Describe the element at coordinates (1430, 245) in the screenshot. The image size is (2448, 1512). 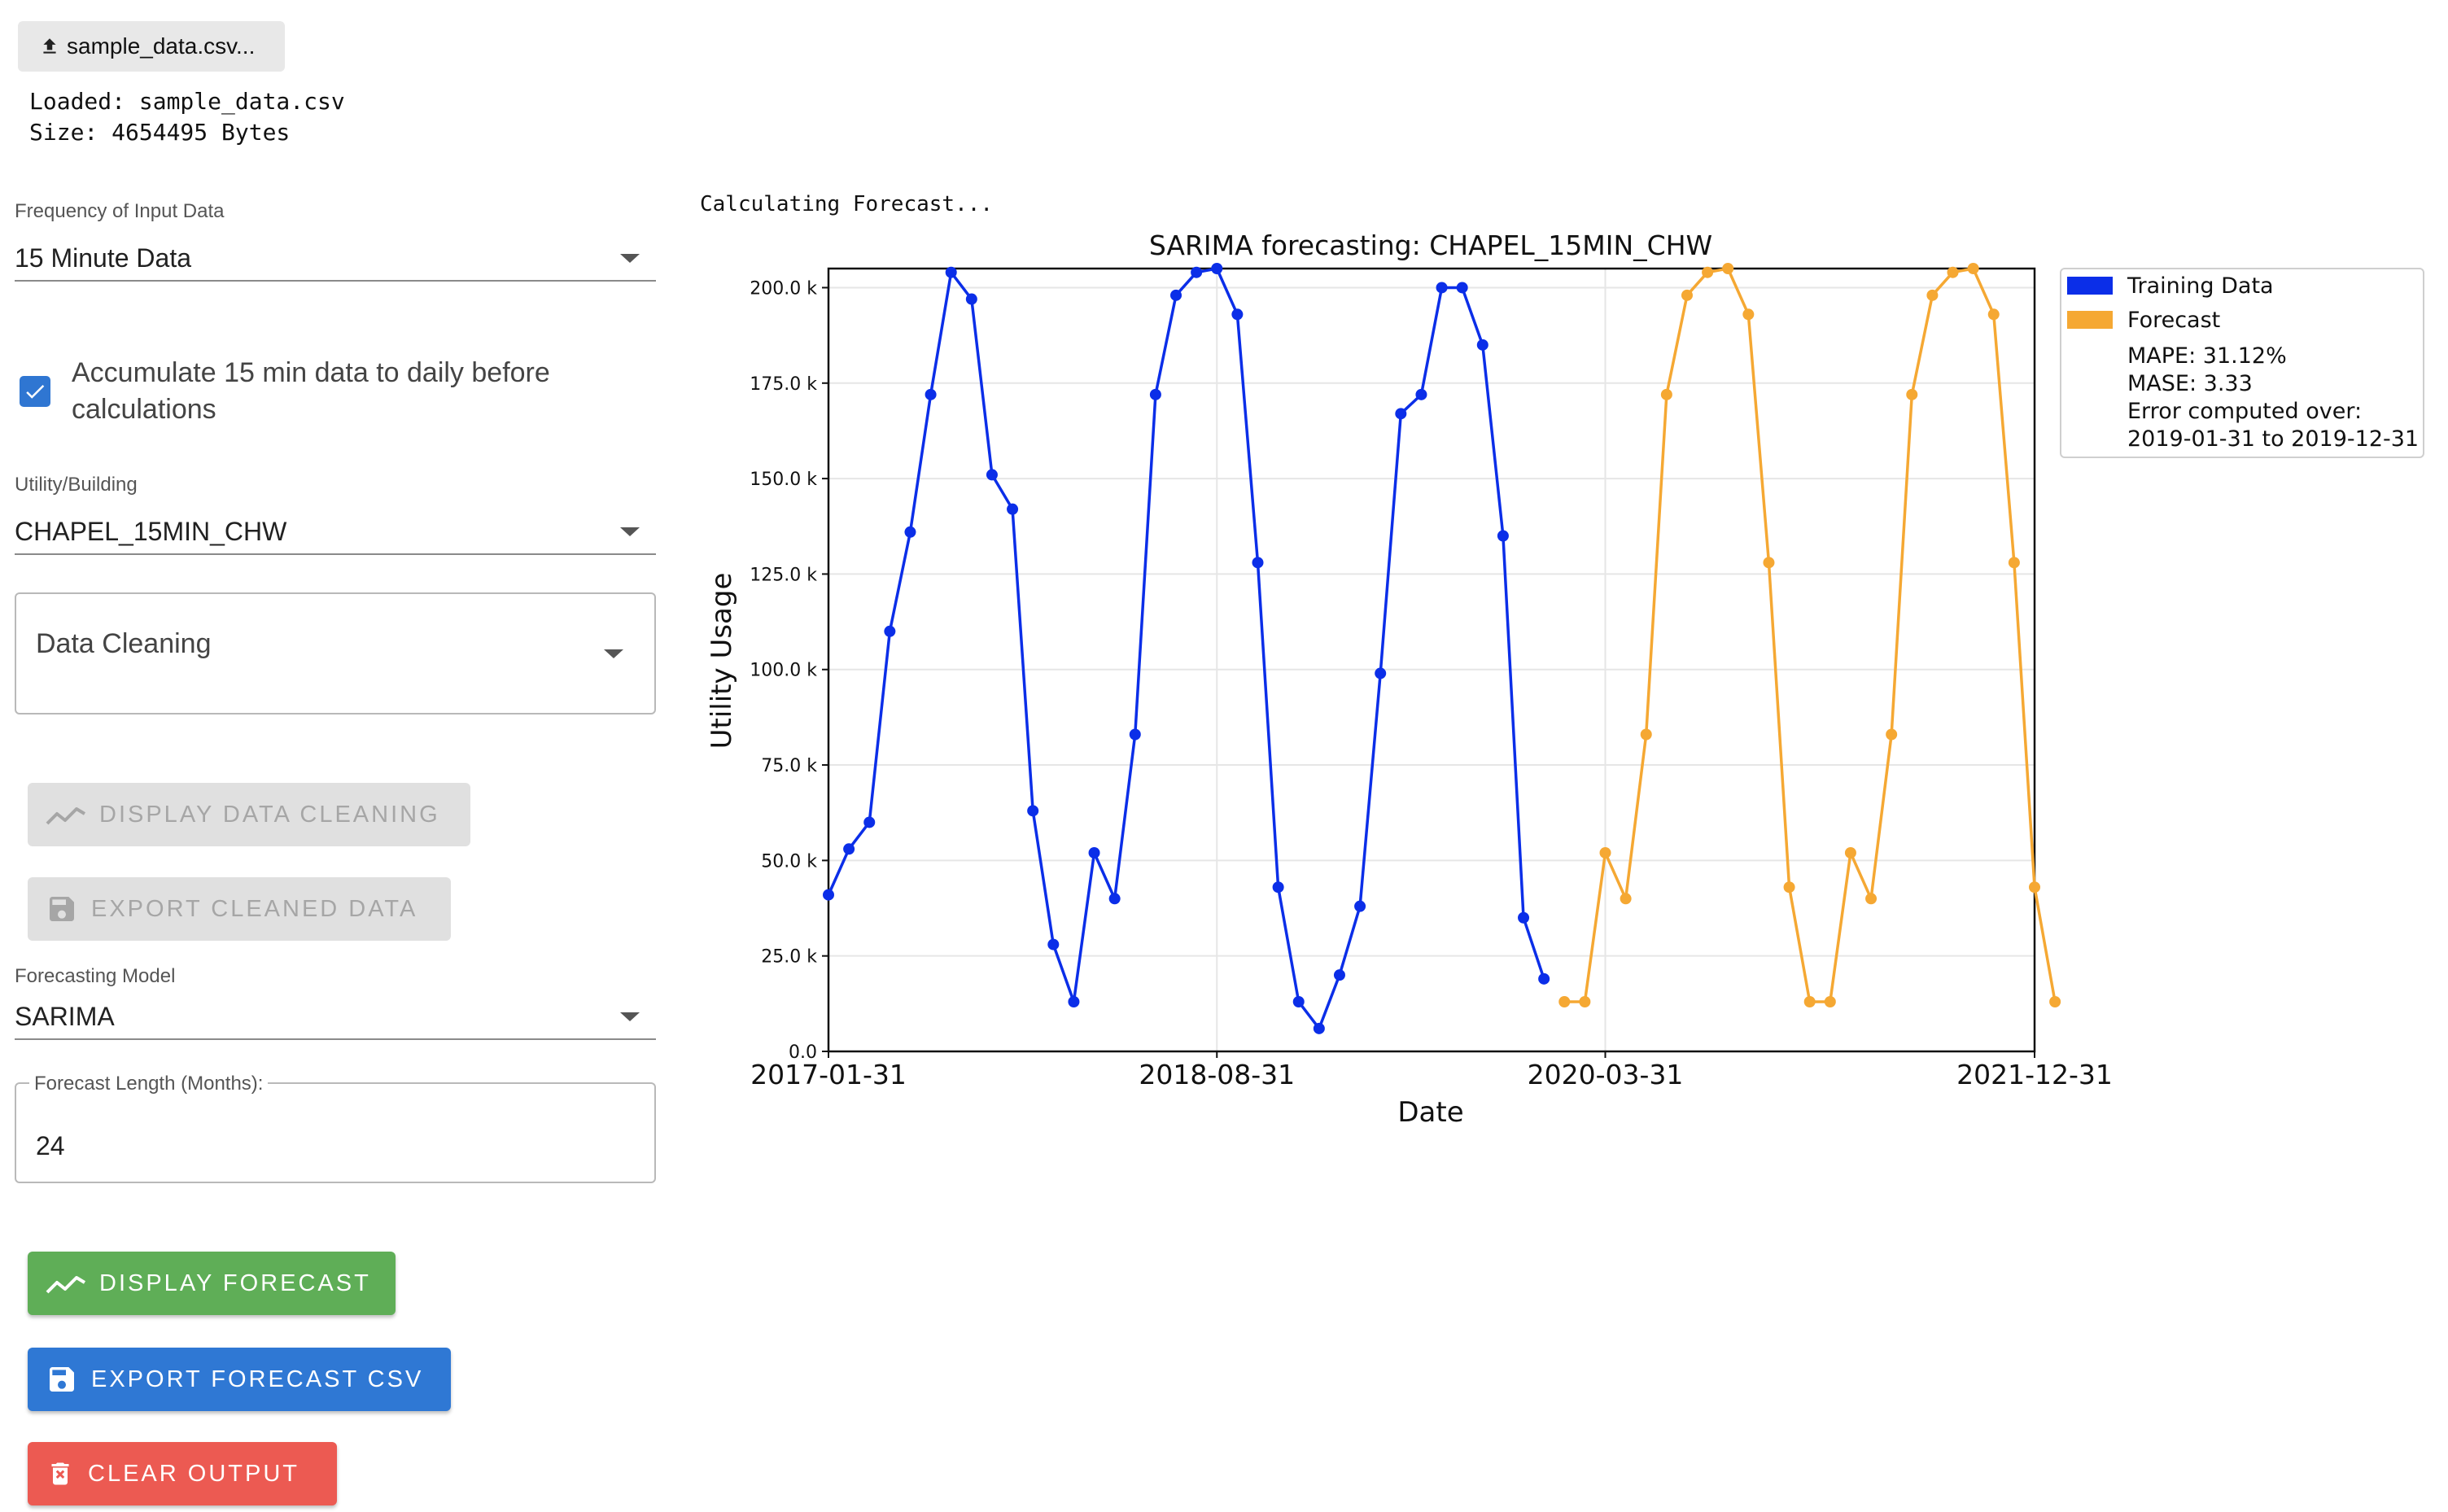
I see `chart-title: SARIMA forecasting: CHAPEL_15MIN_CHW` at that location.